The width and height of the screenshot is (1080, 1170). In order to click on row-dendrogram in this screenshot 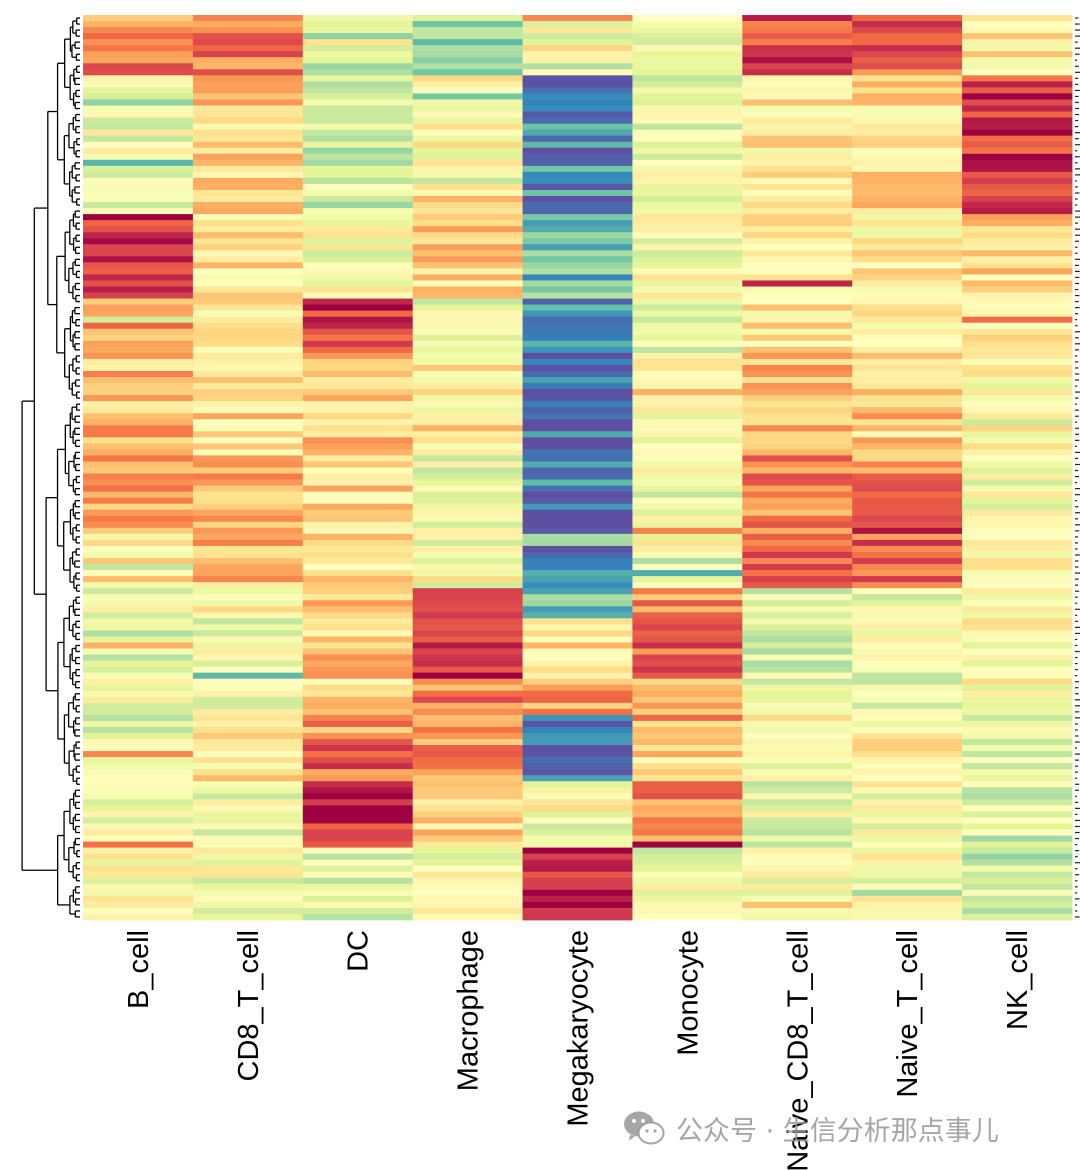, I will do `click(50, 467)`.